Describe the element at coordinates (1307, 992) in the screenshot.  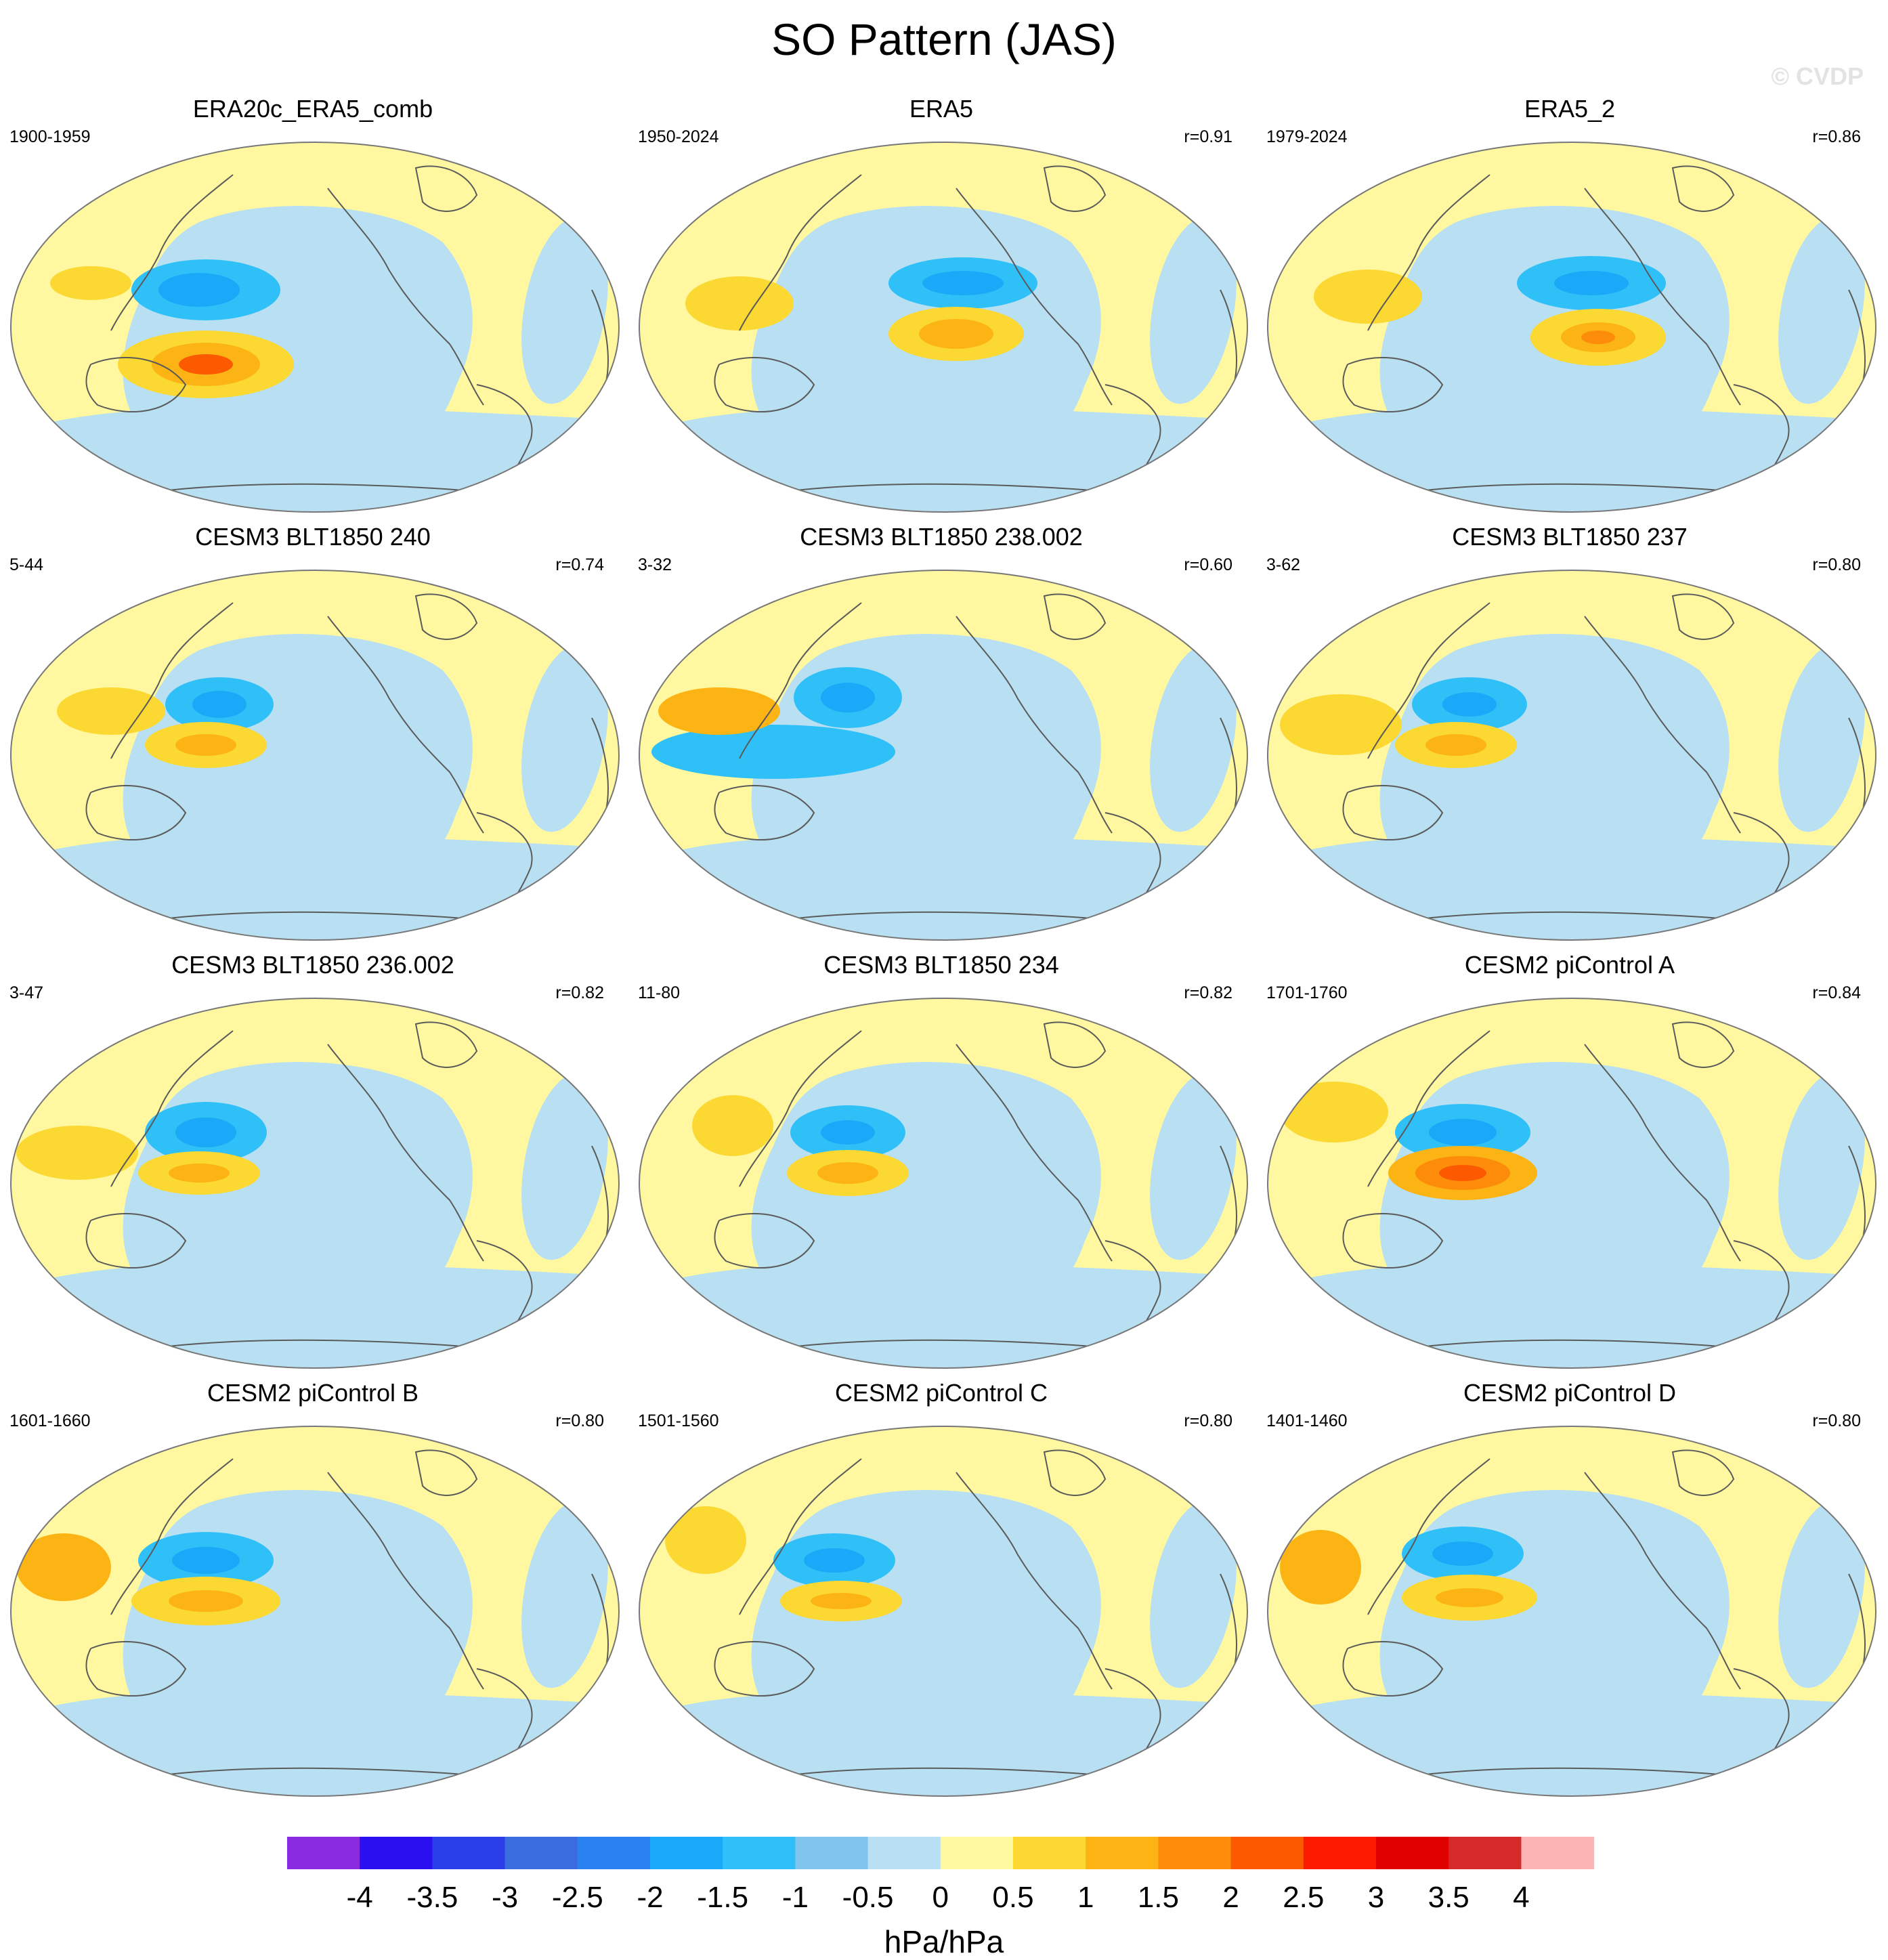
I see `panel-period: 1701-1760` at that location.